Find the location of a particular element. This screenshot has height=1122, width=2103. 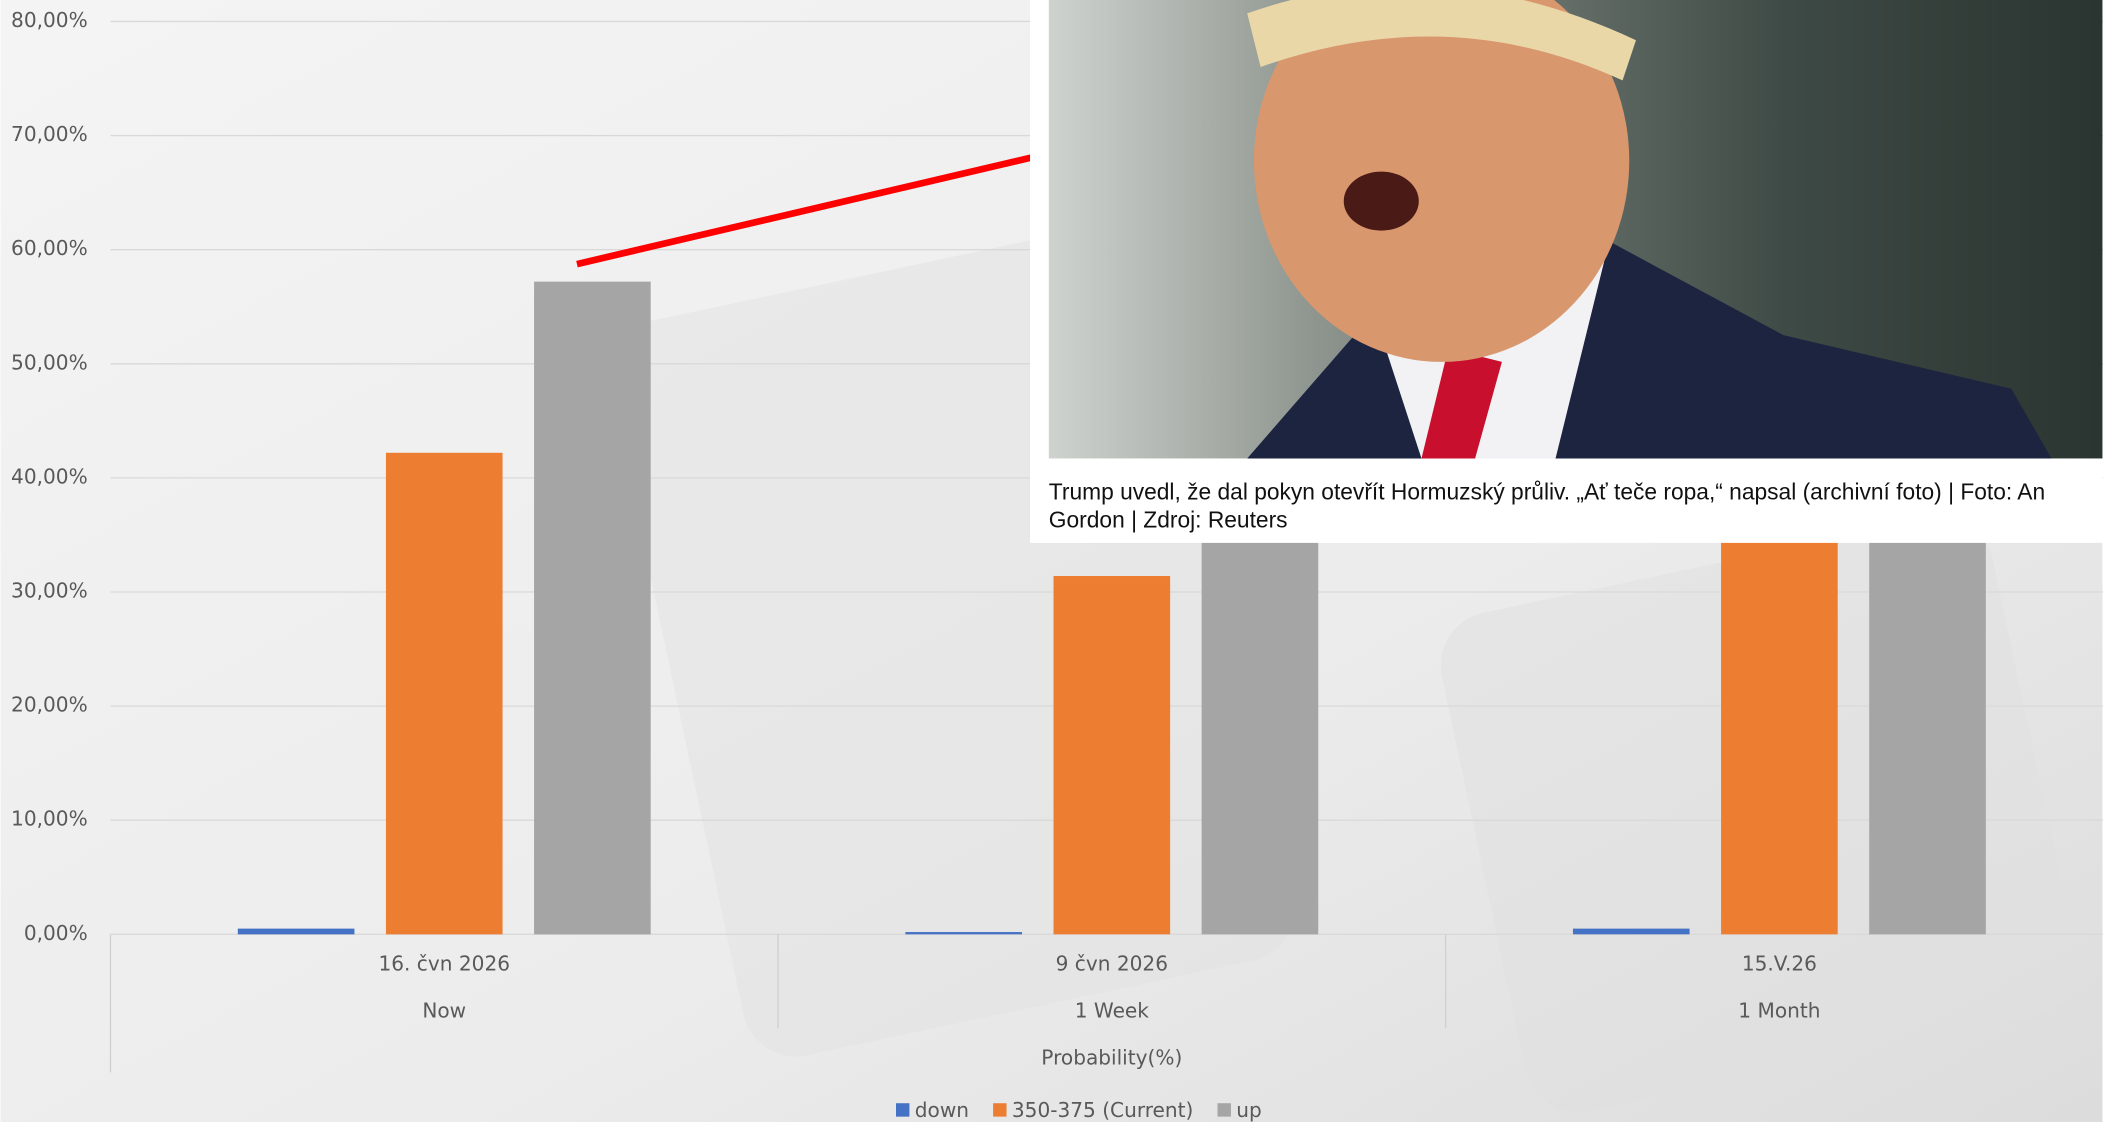

legend-label: down is located at coordinates (942, 1110).